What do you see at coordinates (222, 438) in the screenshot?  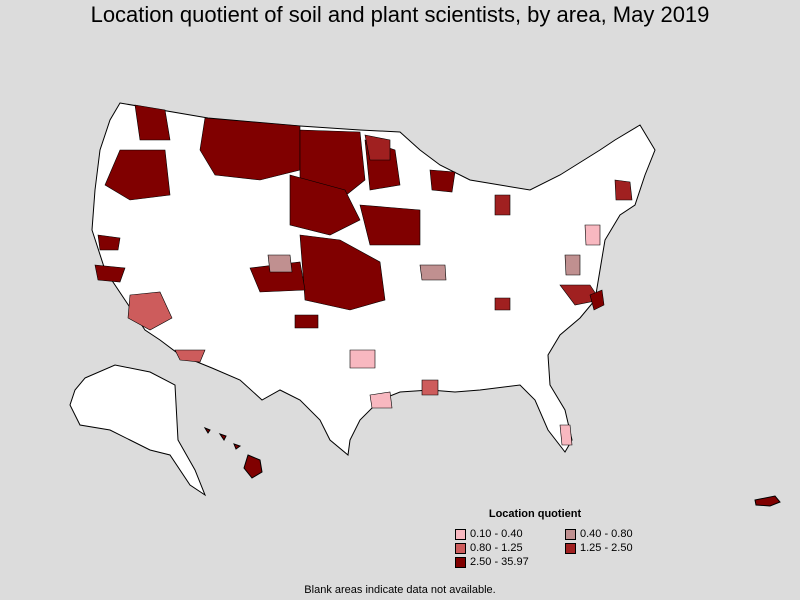 I see `hawaii-minor-islands` at bounding box center [222, 438].